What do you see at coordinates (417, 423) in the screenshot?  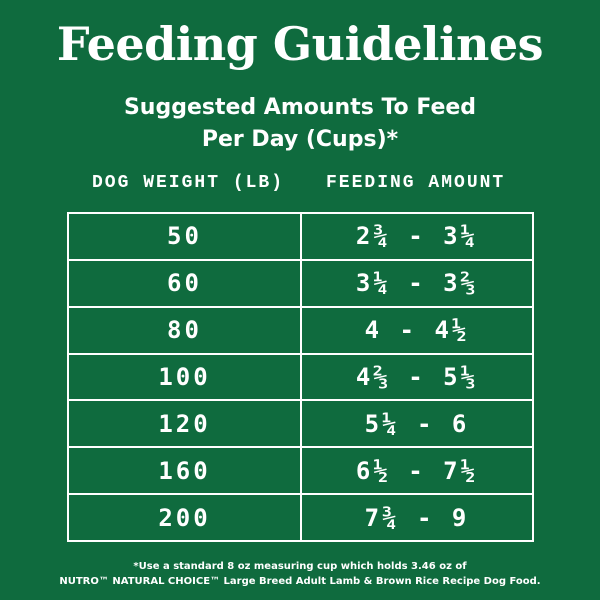 I see `amount-cell: 5¼ - 6` at bounding box center [417, 423].